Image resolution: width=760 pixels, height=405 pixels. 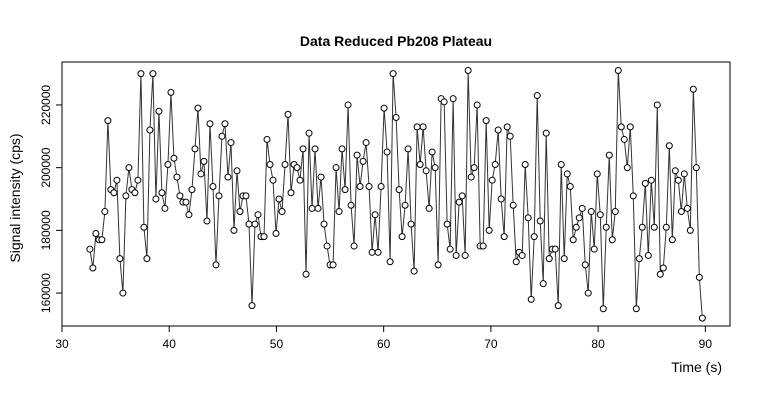 I want to click on x-tick-label: 70, so click(x=491, y=344).